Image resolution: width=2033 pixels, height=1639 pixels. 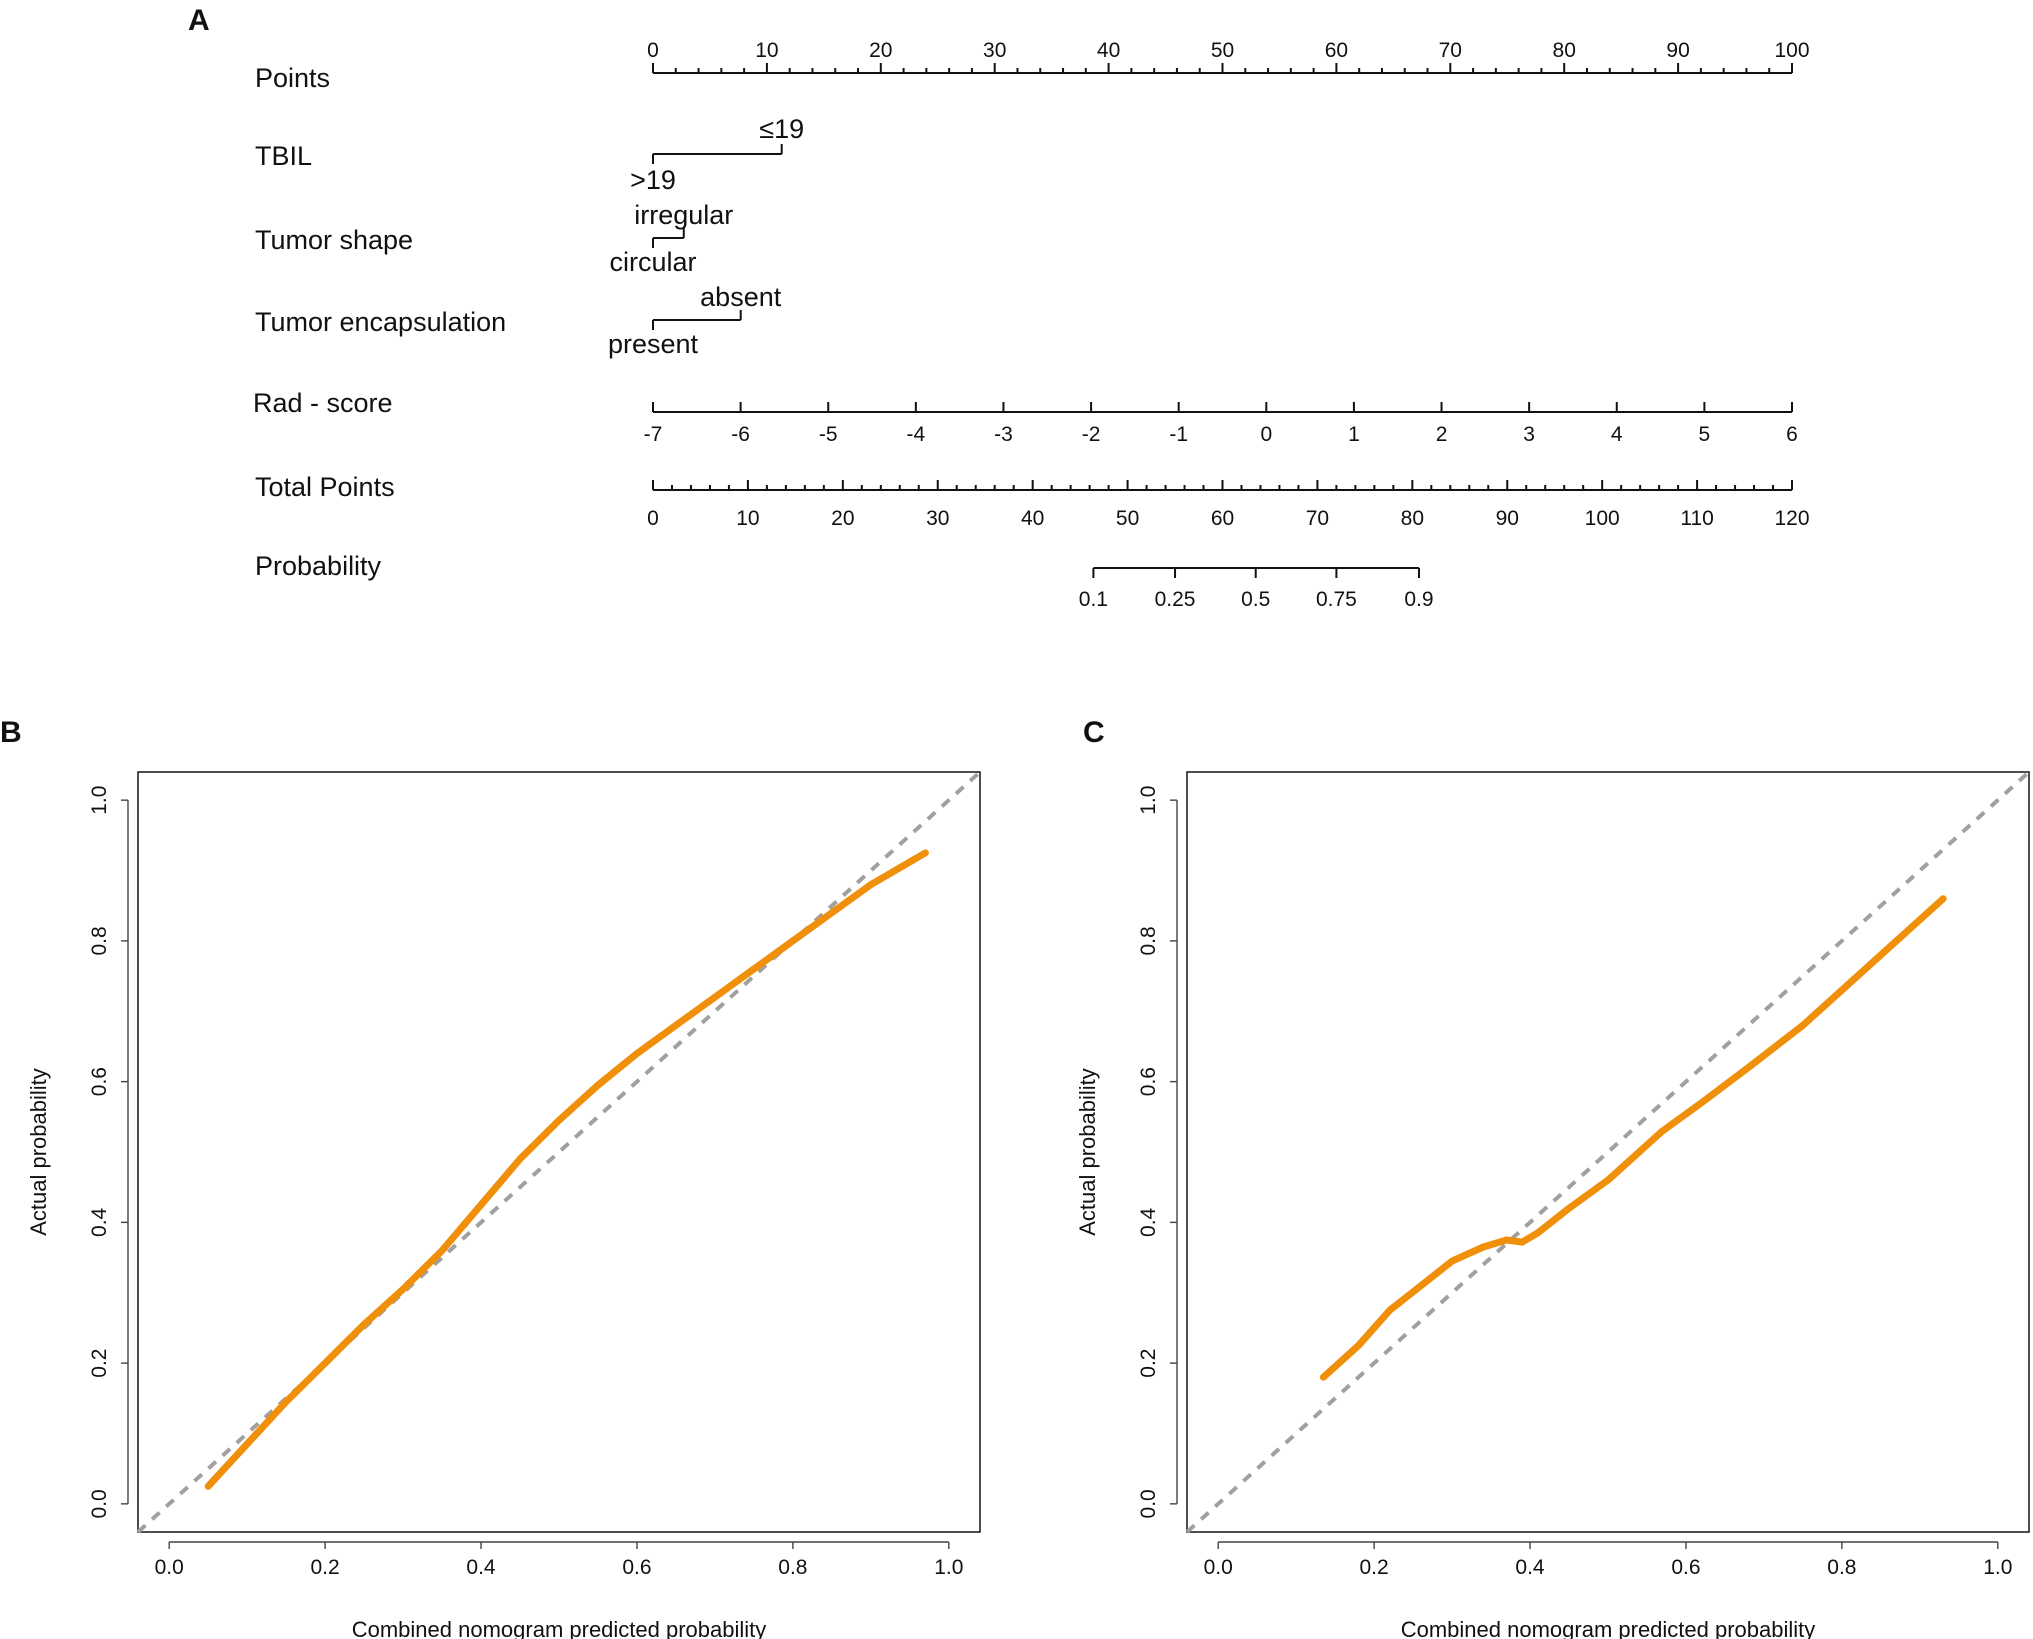 I want to click on rad-score-tick-label: 0, so click(x=1266, y=434).